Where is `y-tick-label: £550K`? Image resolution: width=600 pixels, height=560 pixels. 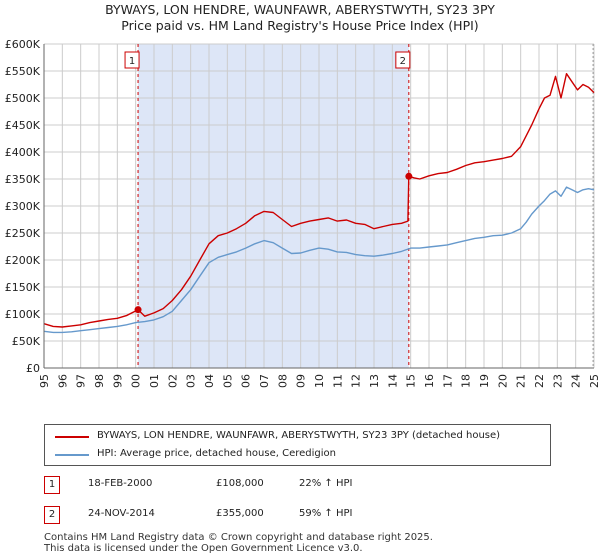
y-tick-label: £550K is located at coordinates (23, 71).